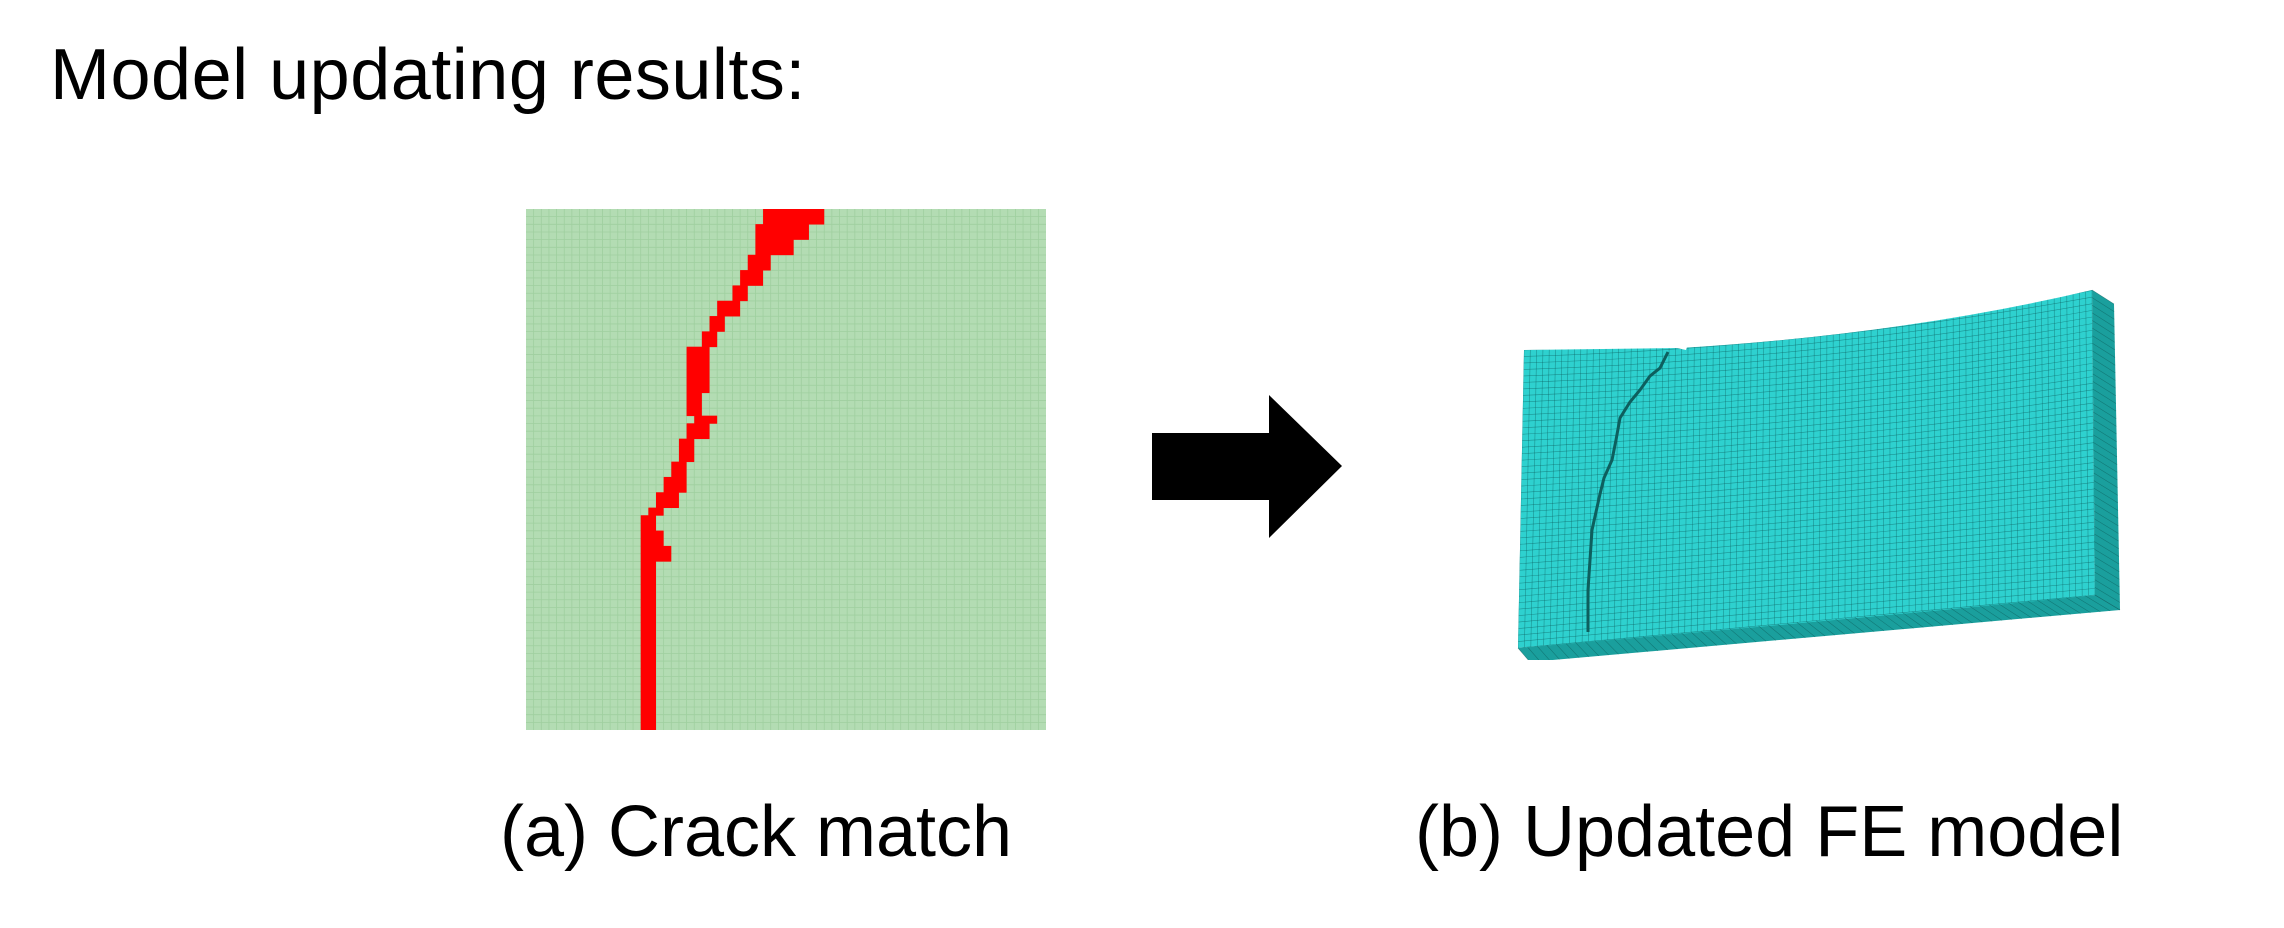 The height and width of the screenshot is (928, 2284). I want to click on caption-crack-match: (a) Crack match, so click(756, 832).